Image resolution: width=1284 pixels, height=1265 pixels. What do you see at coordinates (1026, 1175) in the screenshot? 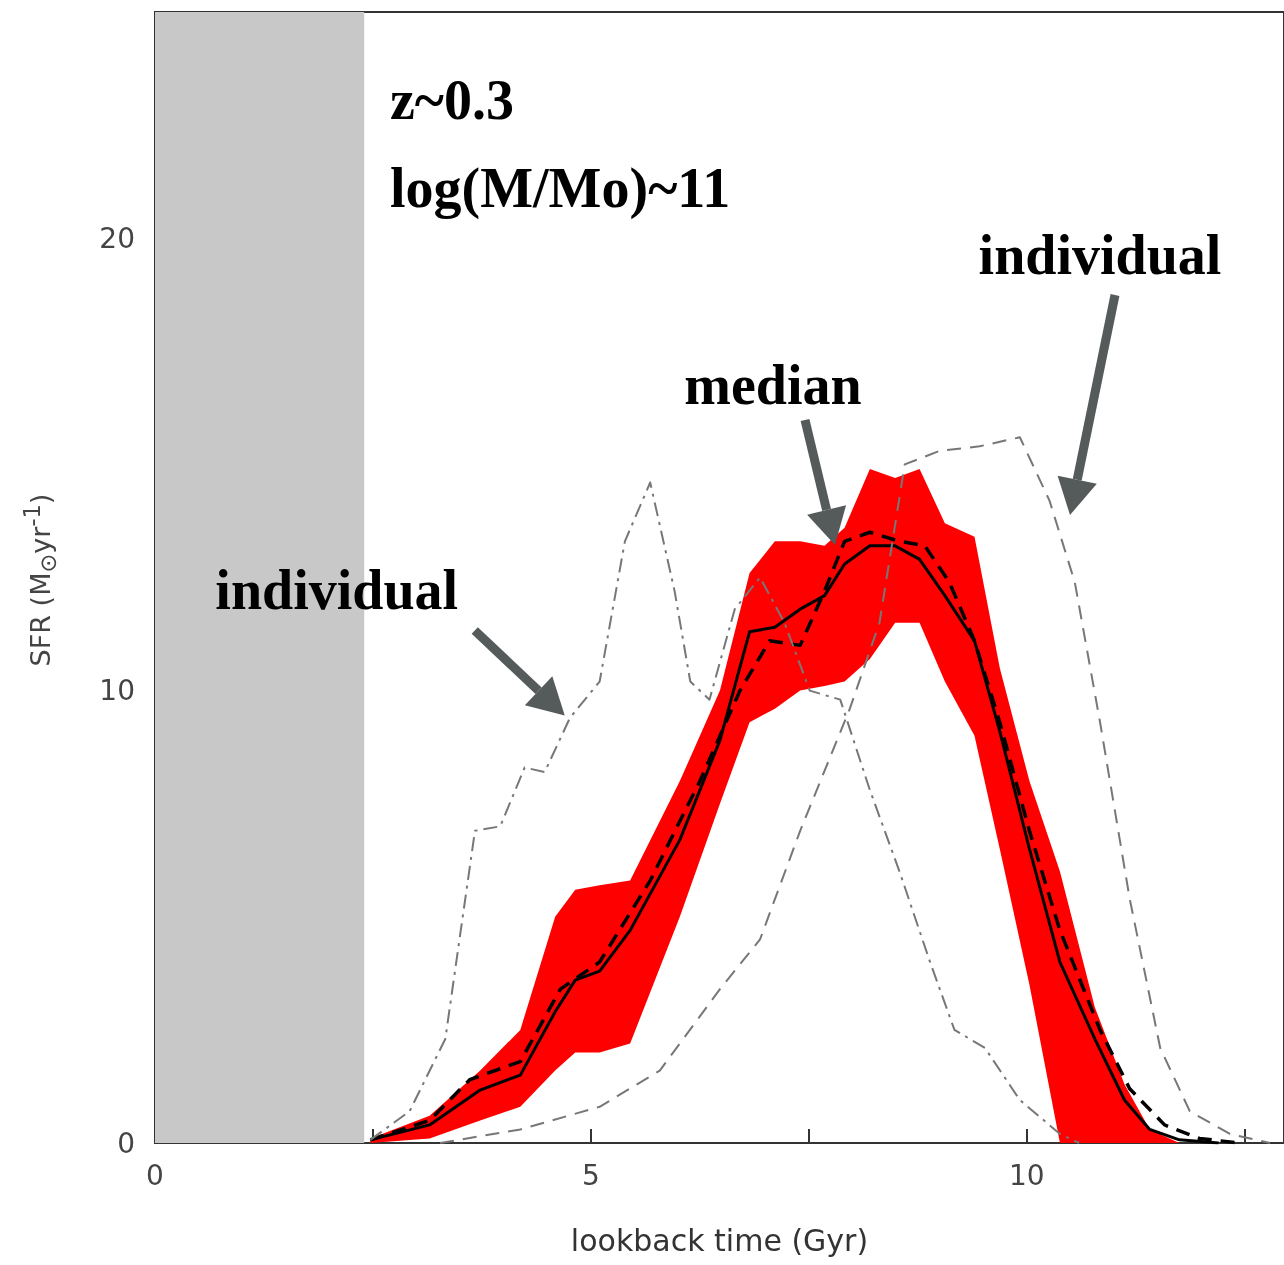
I see `x-tick-label: 10` at bounding box center [1026, 1175].